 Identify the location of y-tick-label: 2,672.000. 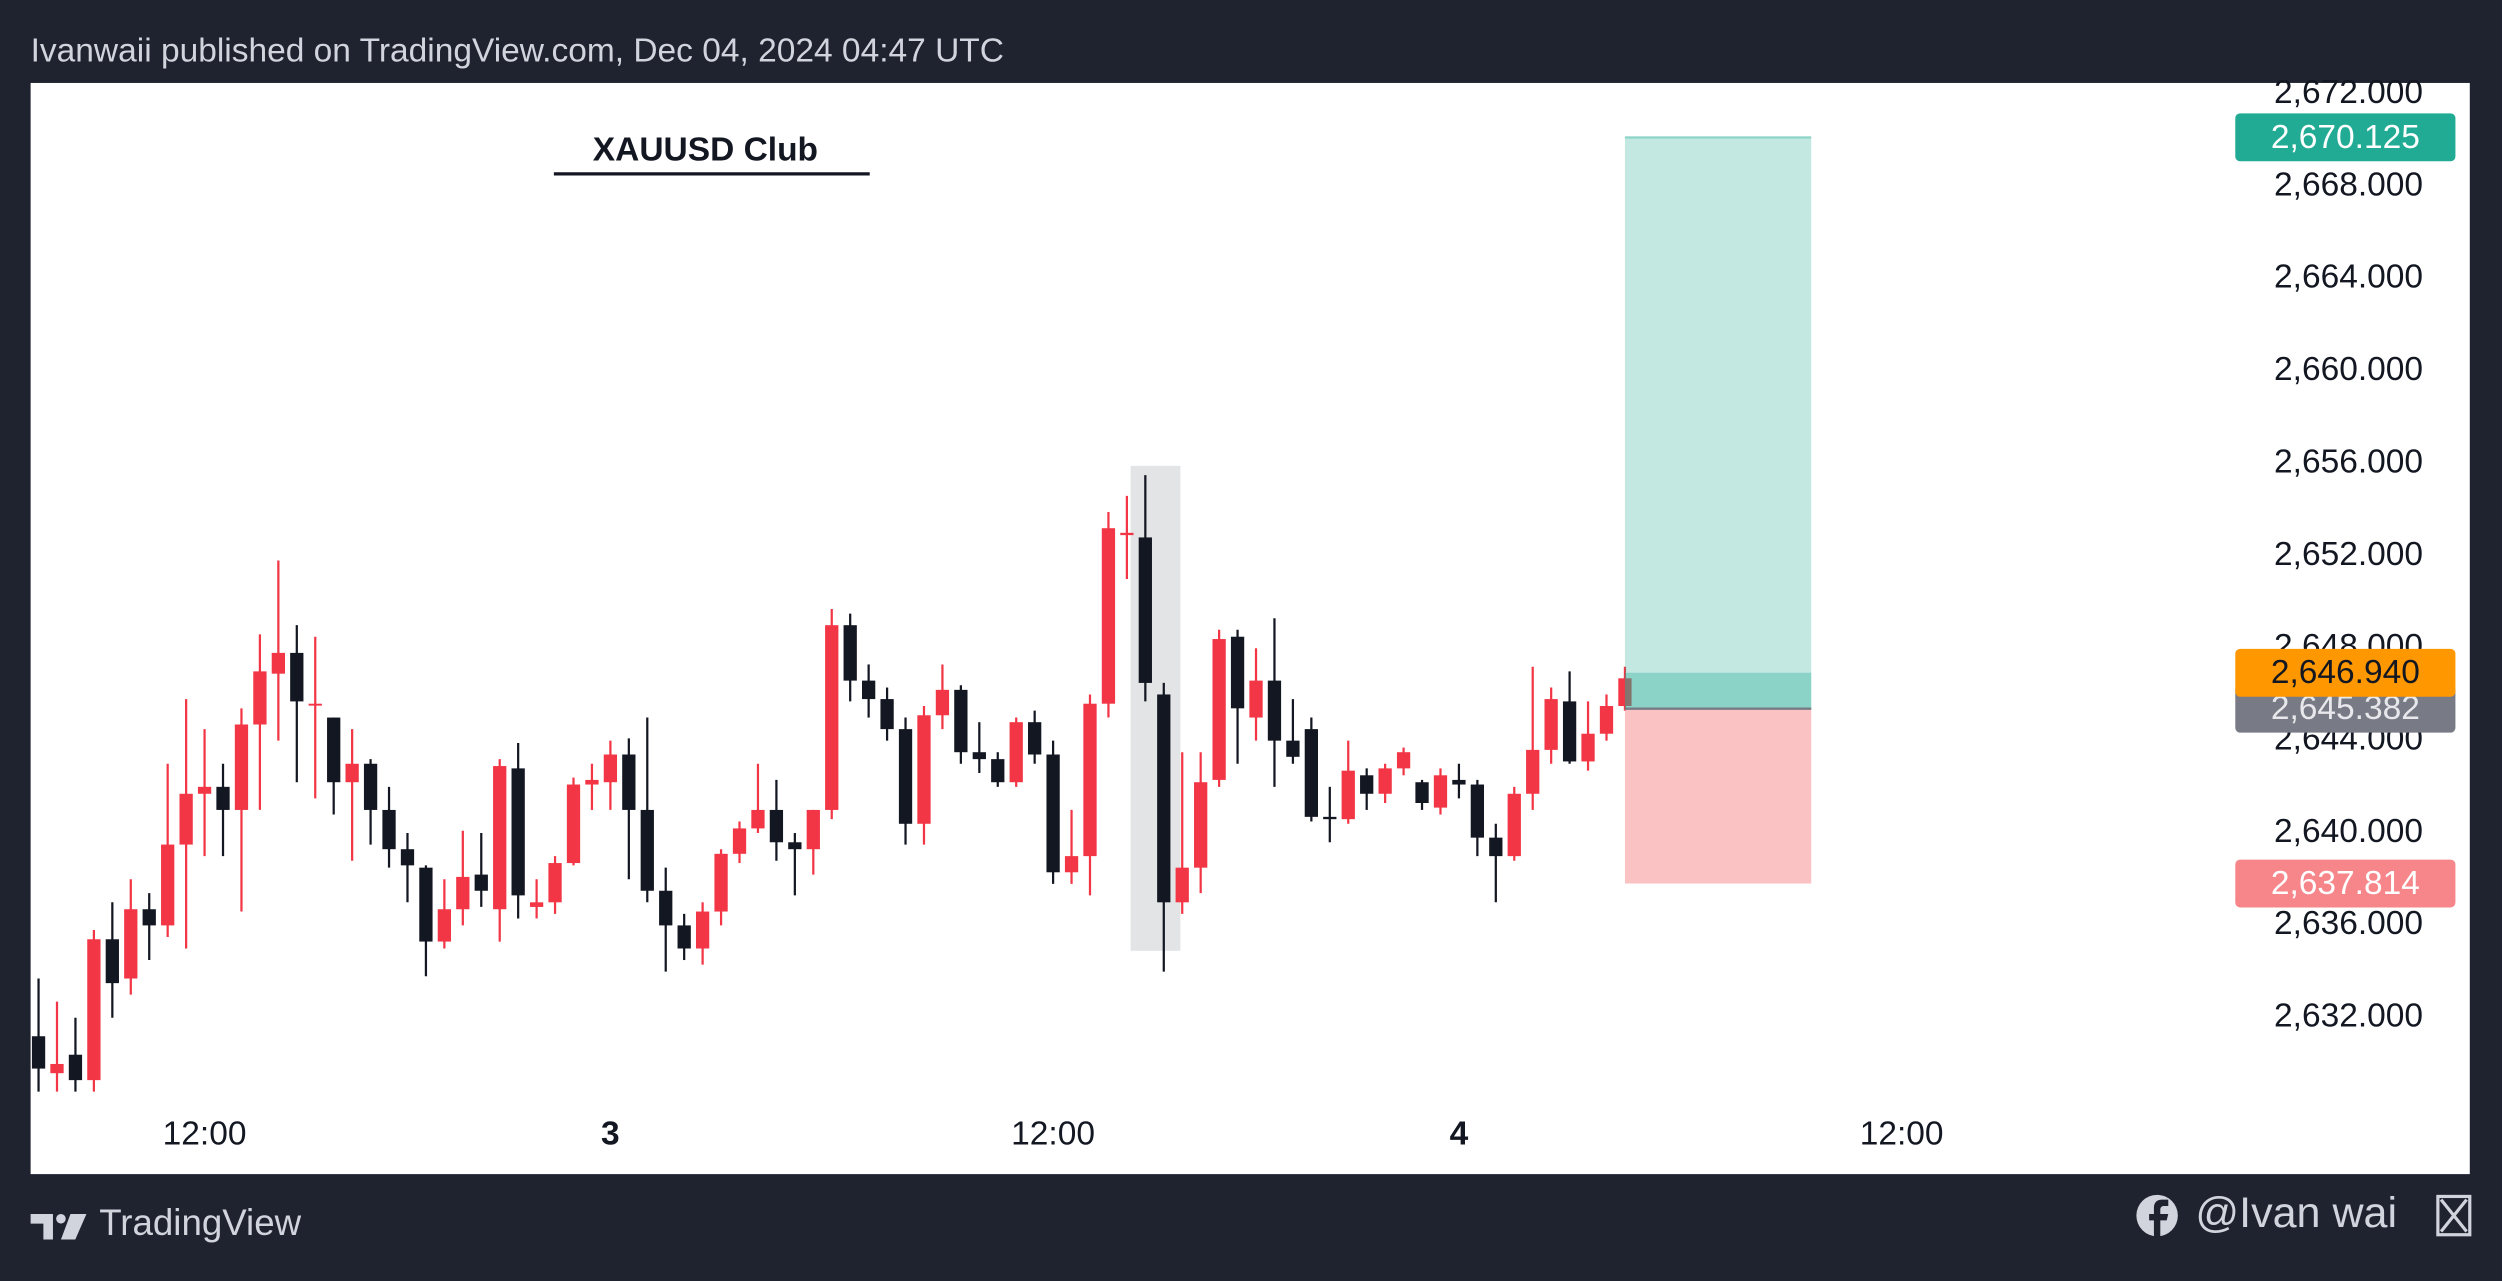
(2348, 92).